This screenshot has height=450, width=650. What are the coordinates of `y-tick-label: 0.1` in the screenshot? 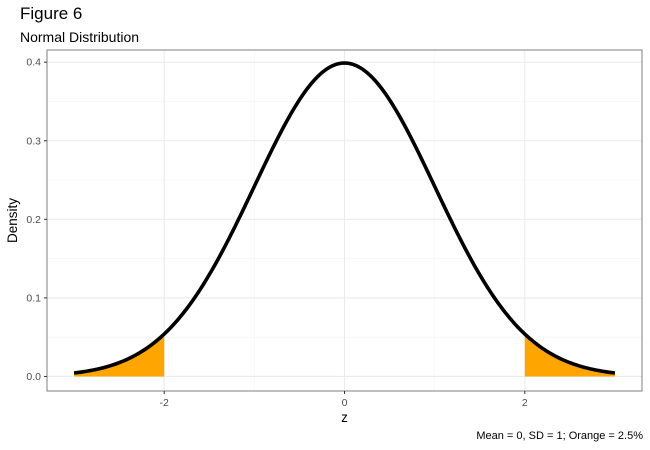 It's located at (33, 298).